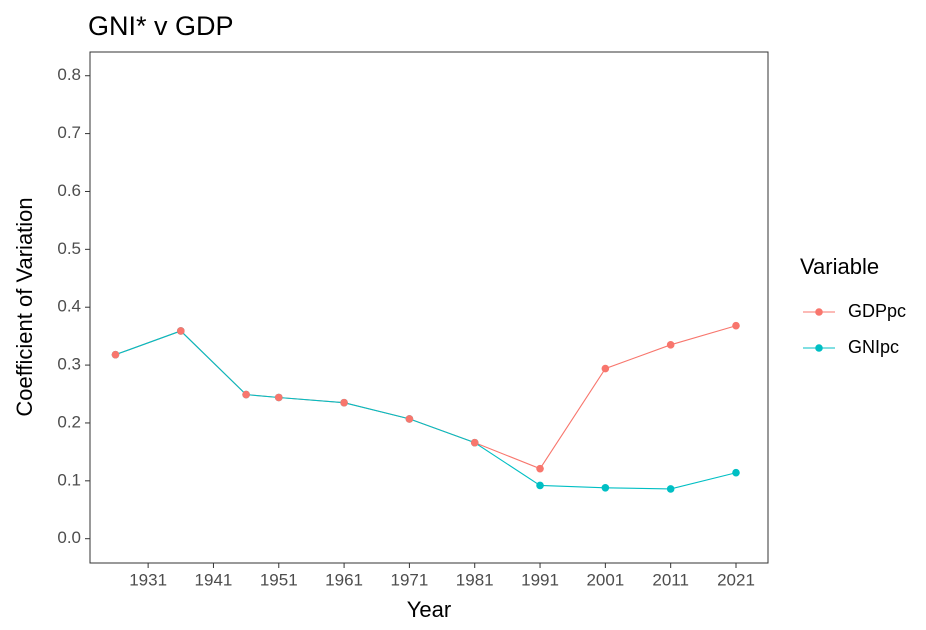 The height and width of the screenshot is (630, 926). I want to click on y-tick-label: 0.8, so click(69, 74).